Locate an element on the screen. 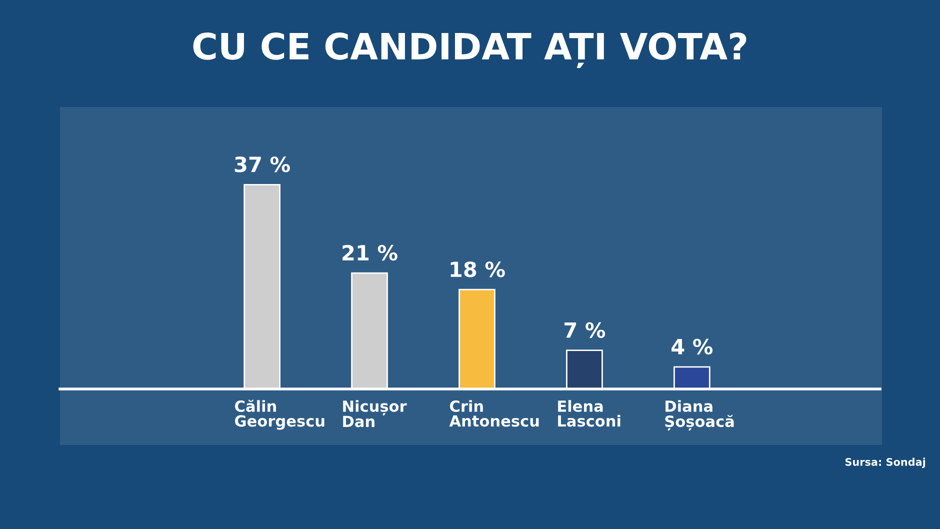  x-tick-label: Călin Georgescu is located at coordinates (279, 415).